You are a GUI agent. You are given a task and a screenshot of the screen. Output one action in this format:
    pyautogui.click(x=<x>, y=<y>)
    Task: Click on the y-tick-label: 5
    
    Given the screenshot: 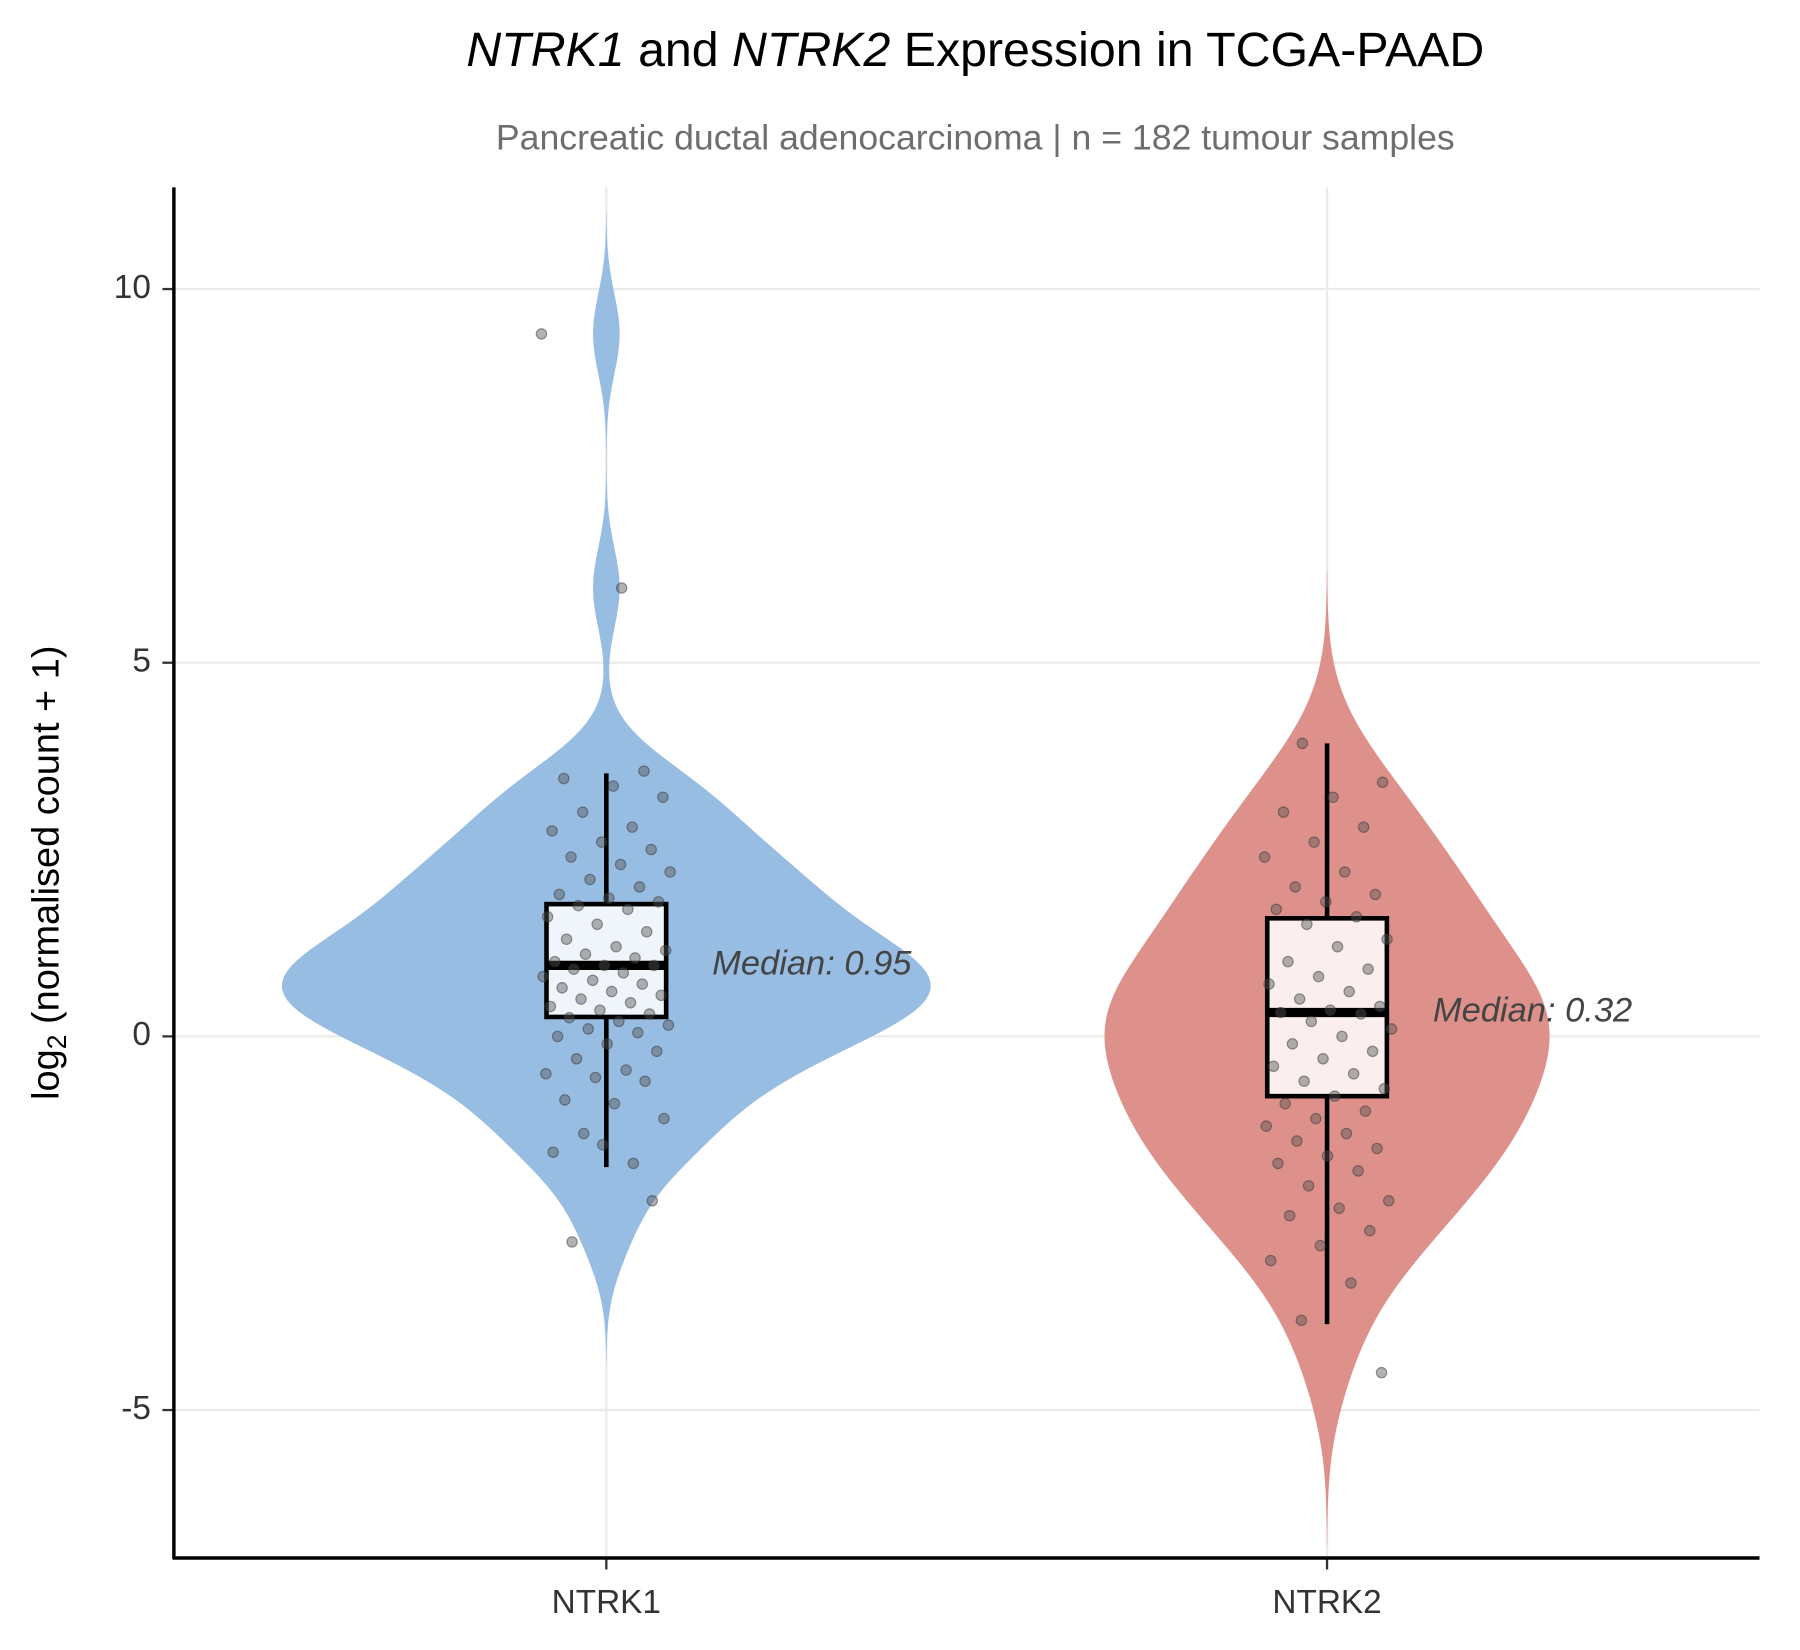 What is the action you would take?
    pyautogui.click(x=141, y=661)
    